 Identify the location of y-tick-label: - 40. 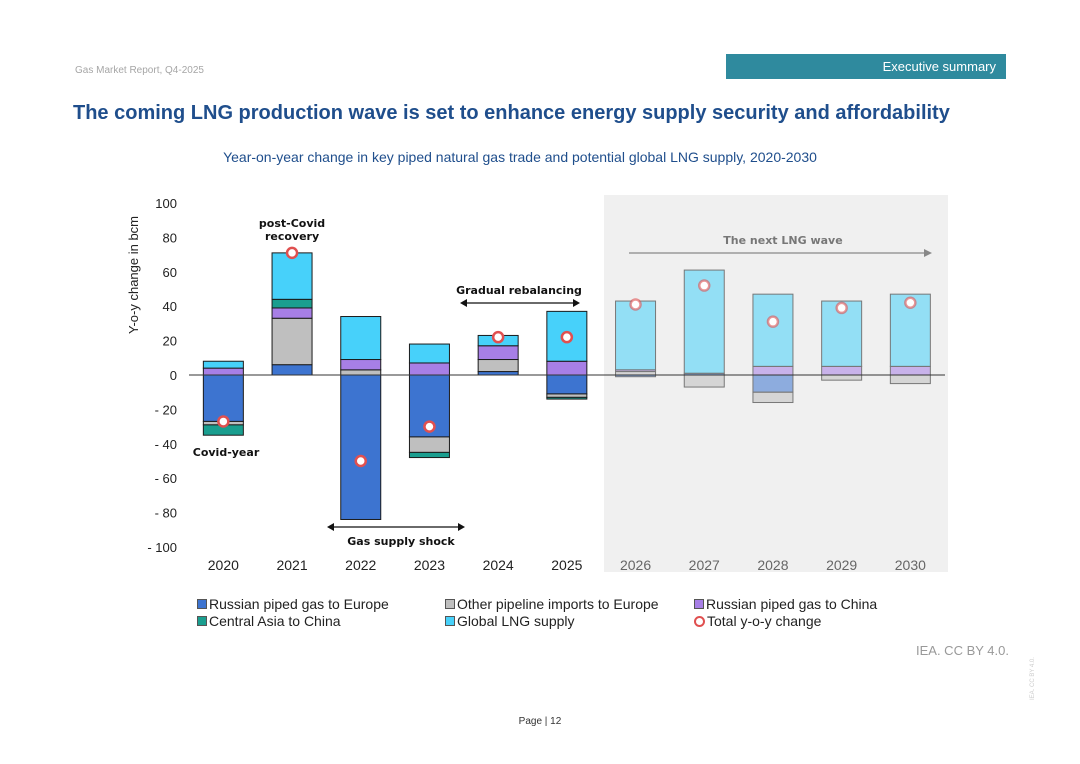
(166, 444).